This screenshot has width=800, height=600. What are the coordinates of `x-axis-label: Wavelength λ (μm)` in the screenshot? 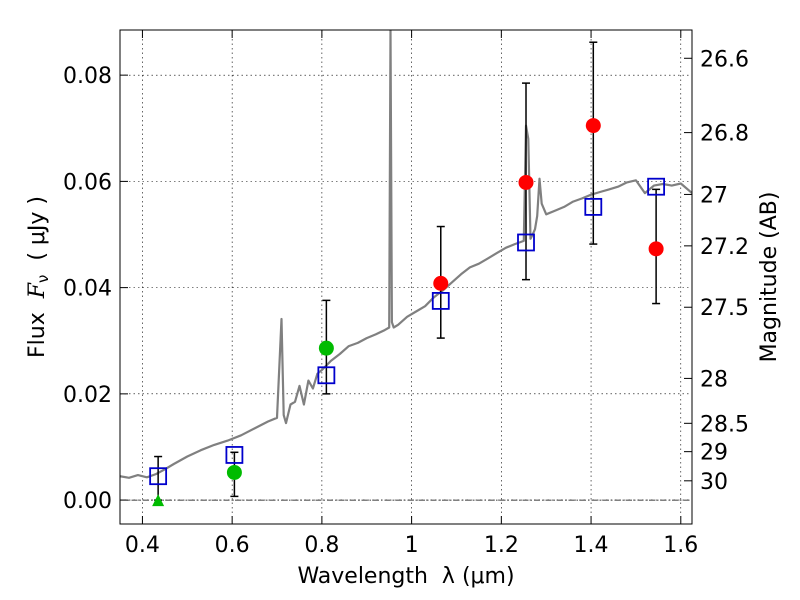 It's located at (405, 576).